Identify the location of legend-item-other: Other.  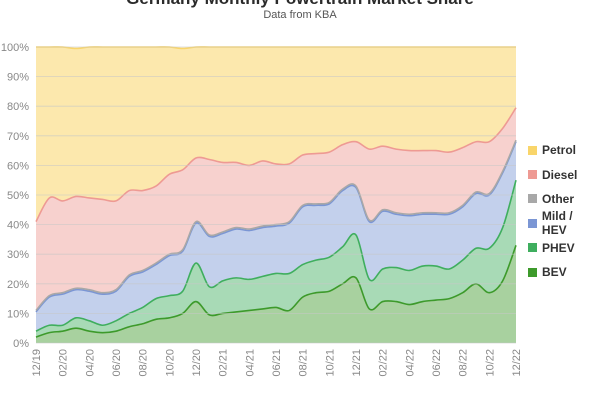
(564, 199).